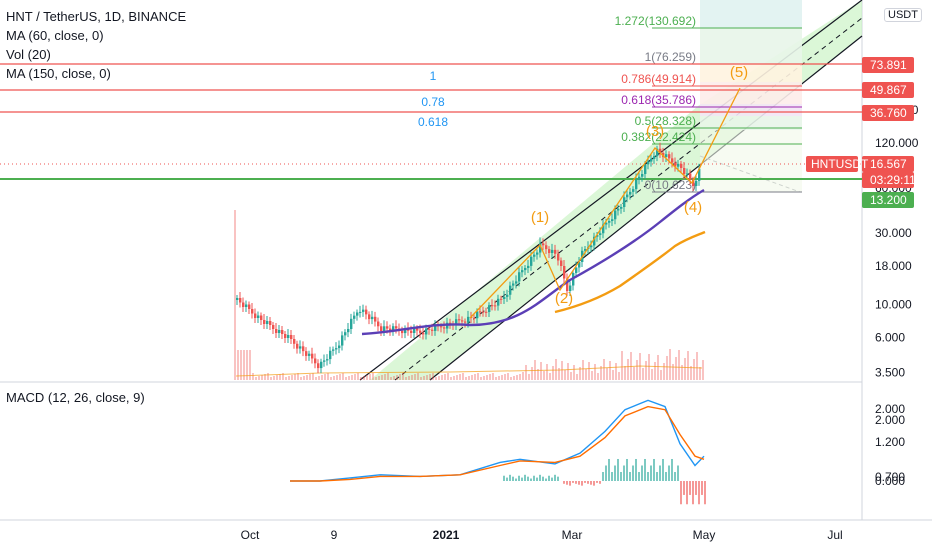 The height and width of the screenshot is (550, 932). I want to click on price-tick-label: 1.200, so click(890, 442).